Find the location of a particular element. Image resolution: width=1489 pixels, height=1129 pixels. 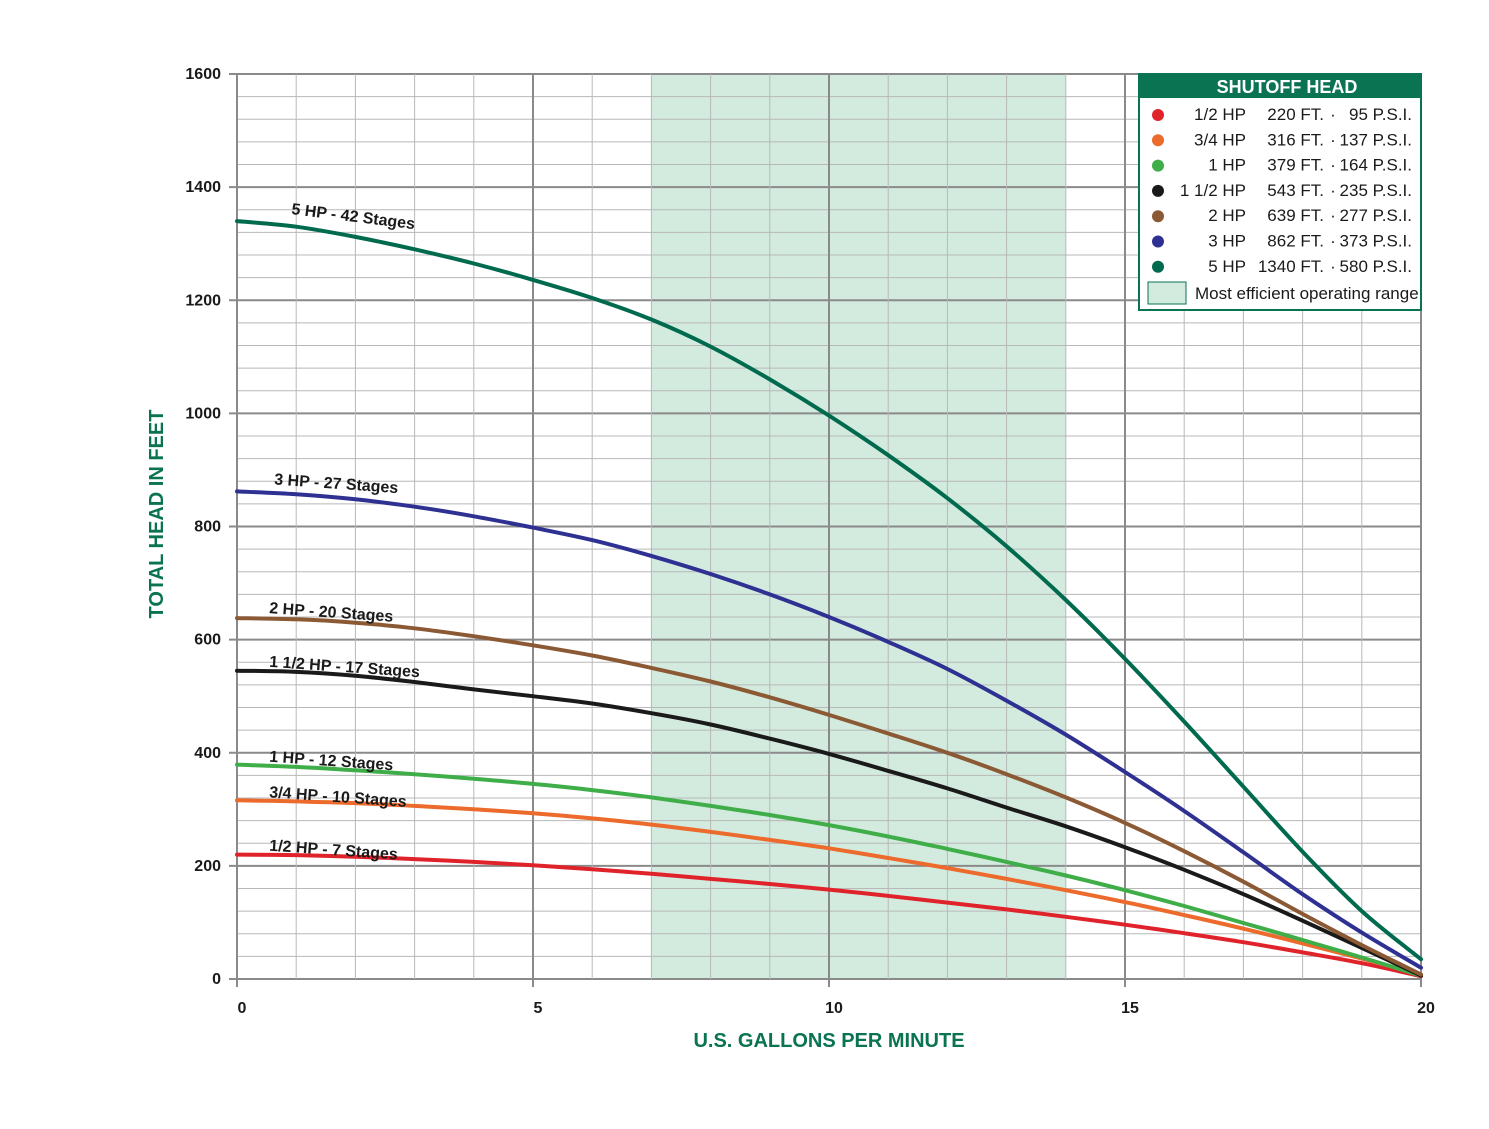

legend-feet: 543 FT. is located at coordinates (1295, 190).